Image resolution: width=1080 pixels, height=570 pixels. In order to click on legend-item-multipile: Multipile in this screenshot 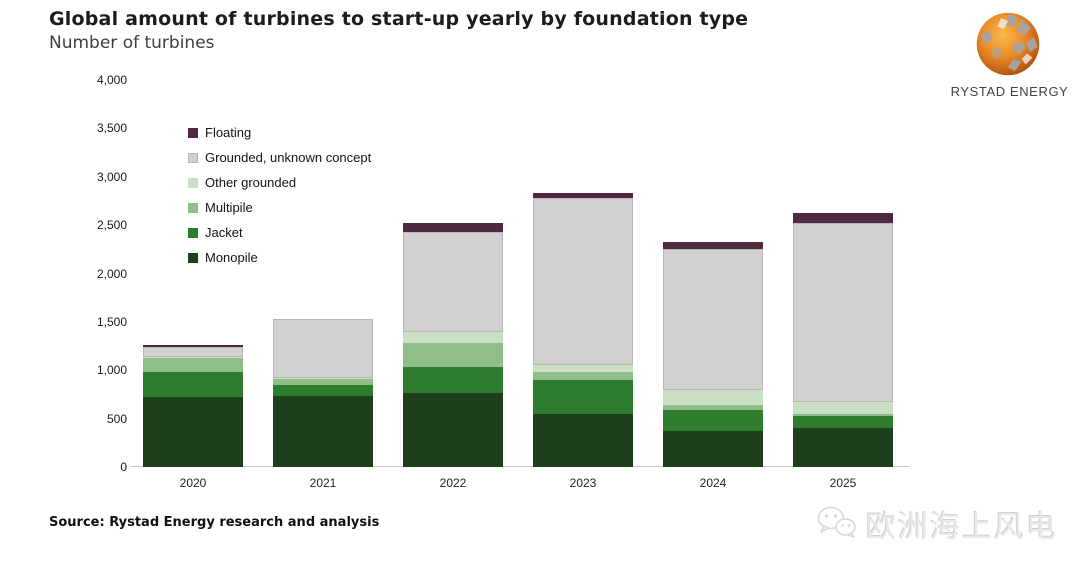, I will do `click(279, 207)`.